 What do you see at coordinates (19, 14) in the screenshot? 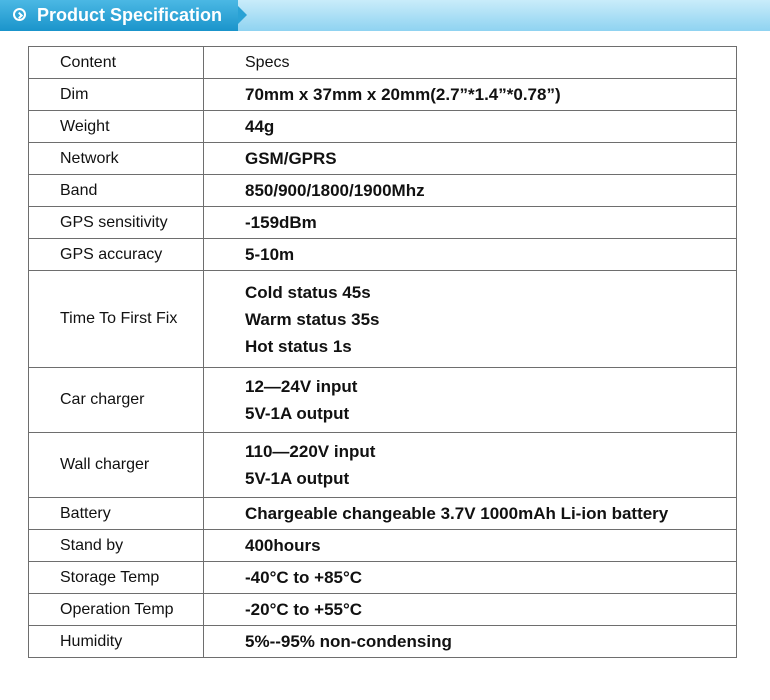
I see `chevron-right-circle-icon` at bounding box center [19, 14].